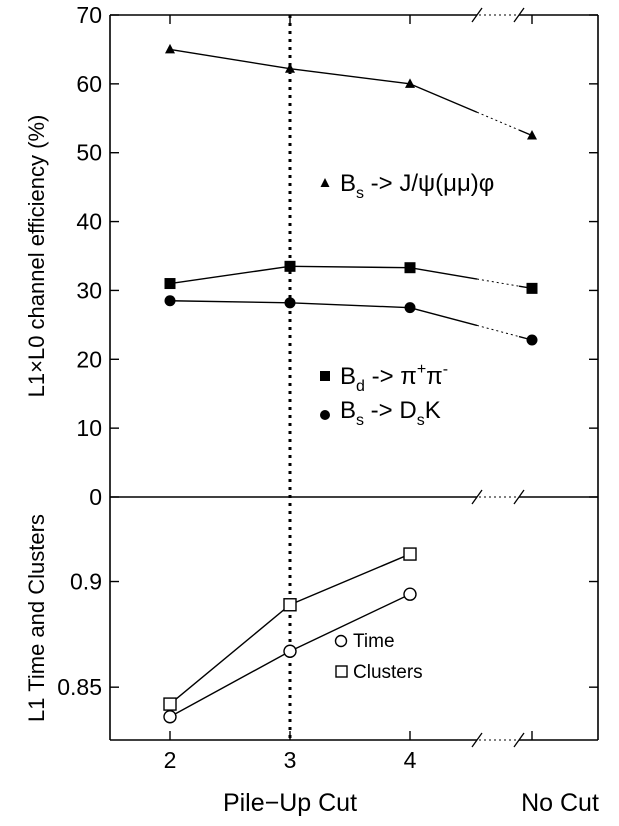 The height and width of the screenshot is (826, 619). What do you see at coordinates (95, 497) in the screenshot?
I see `y-tick-label: 0` at bounding box center [95, 497].